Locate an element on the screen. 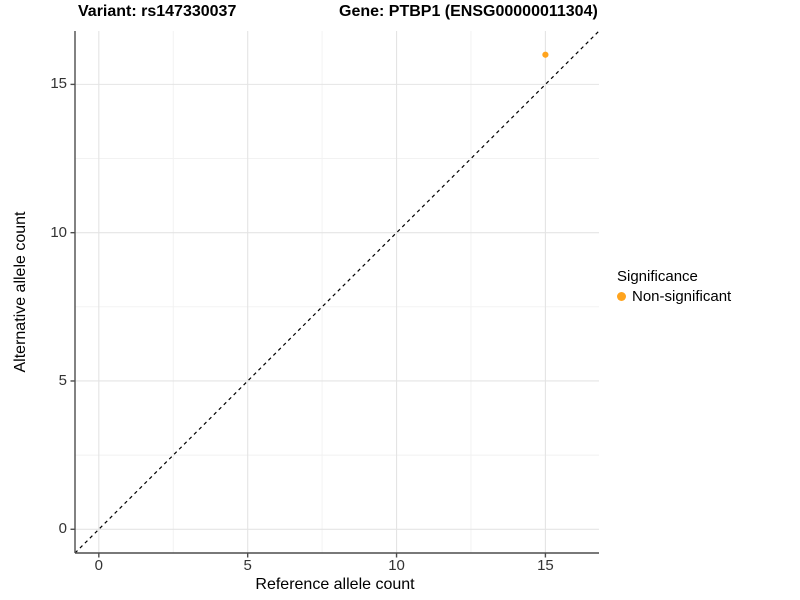  legend: Significance Non-significant is located at coordinates (674, 286).